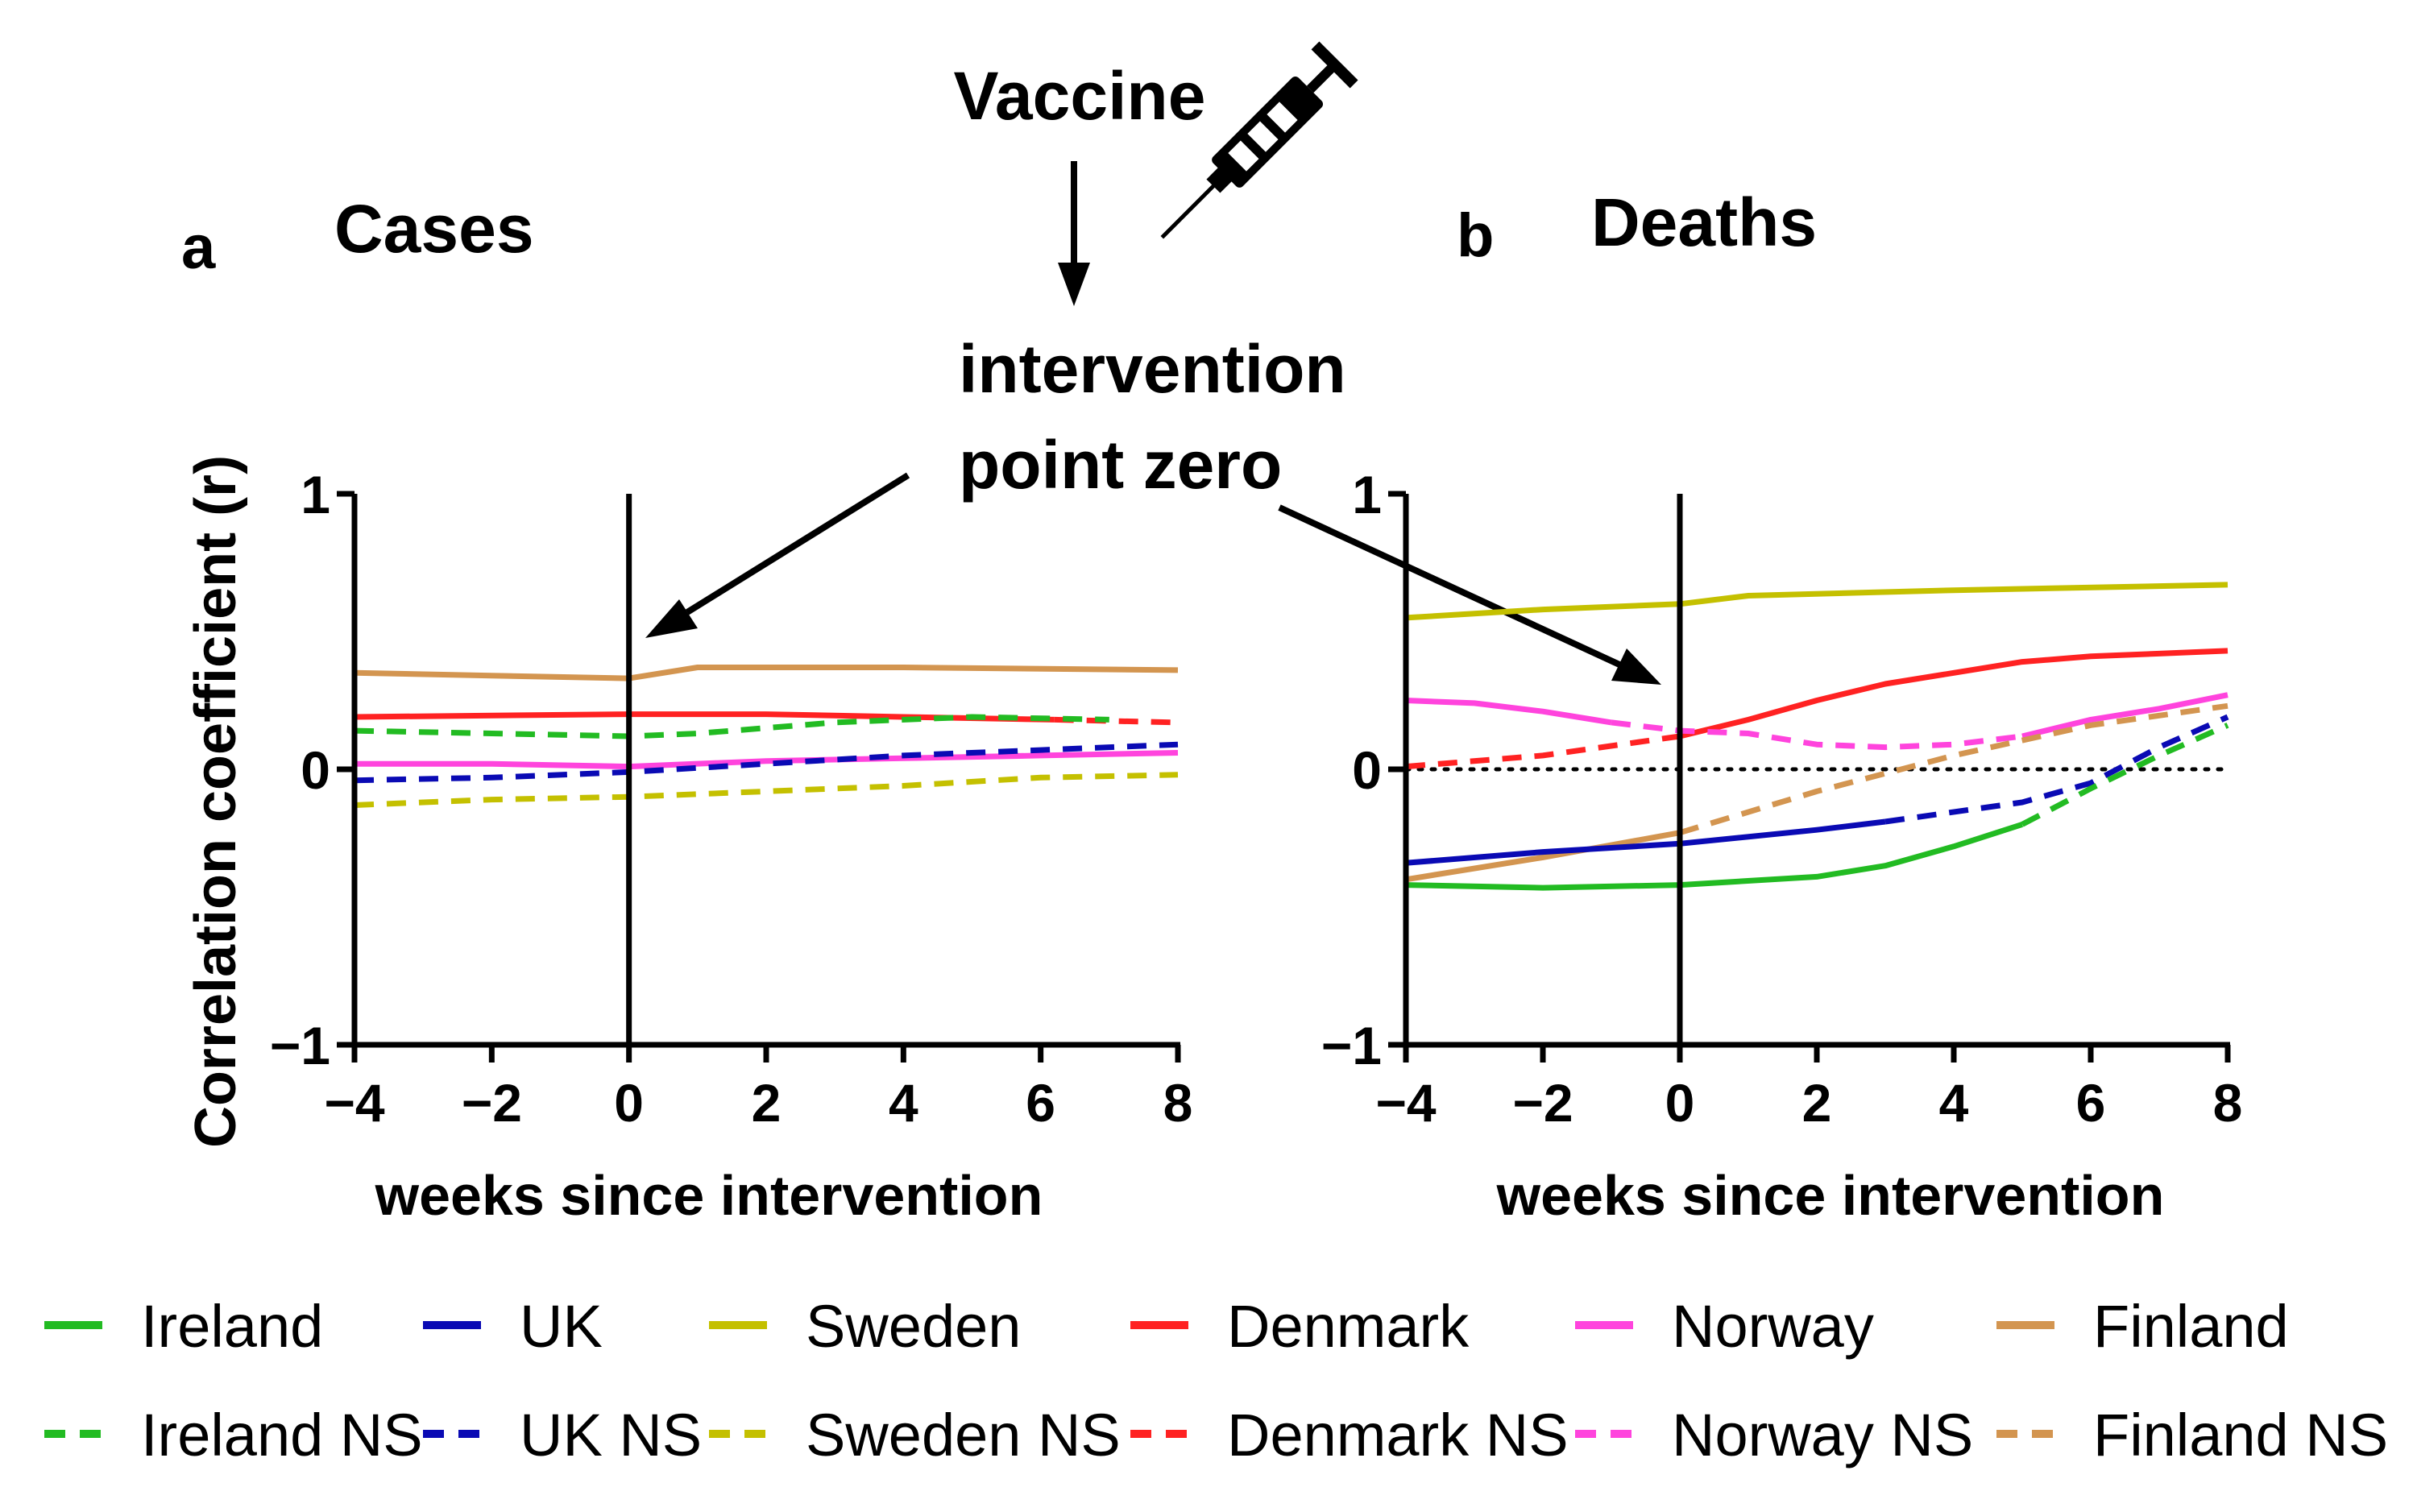 The width and height of the screenshot is (2413, 1512). What do you see at coordinates (1152, 369) in the screenshot?
I see `intervention-label-line1: intervention` at bounding box center [1152, 369].